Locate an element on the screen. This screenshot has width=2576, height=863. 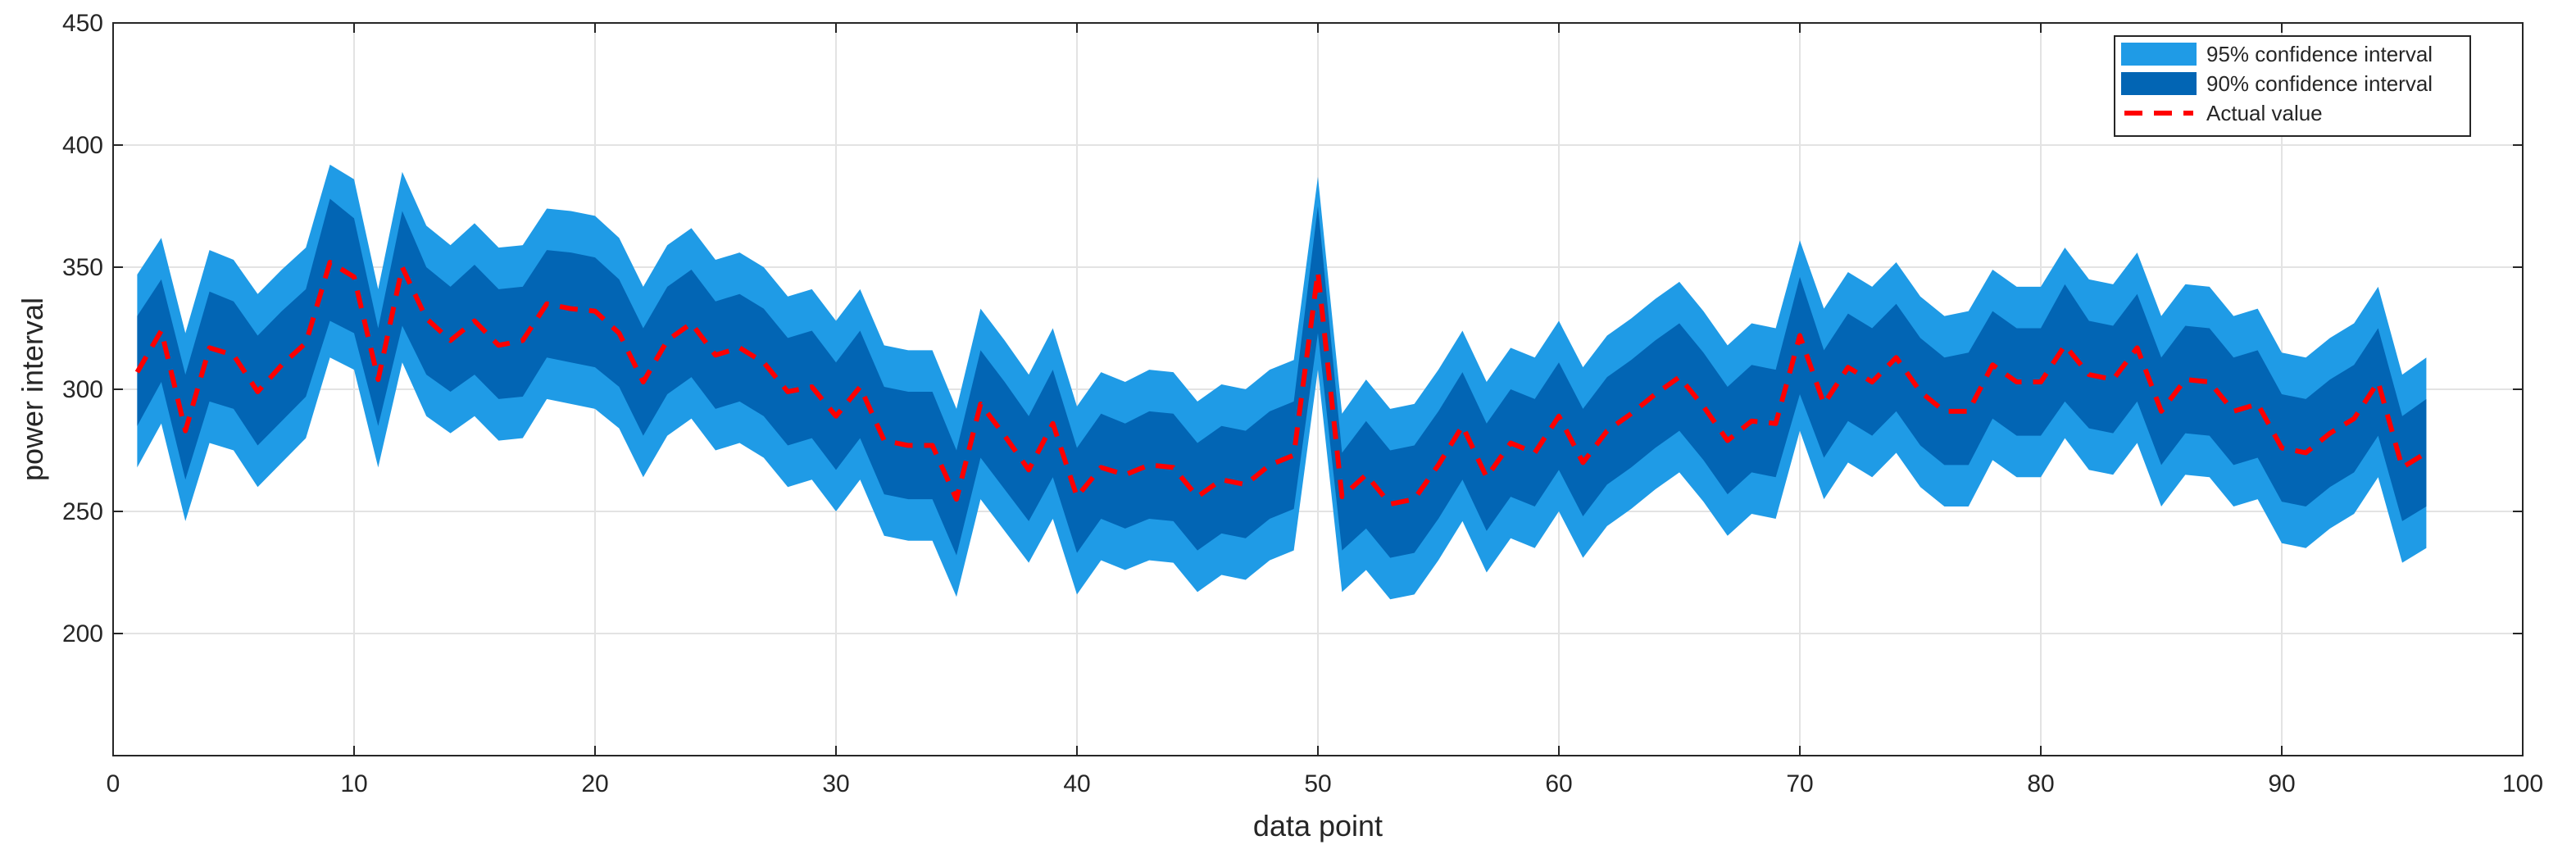
x-tick-label: 60 is located at coordinates (1558, 783).